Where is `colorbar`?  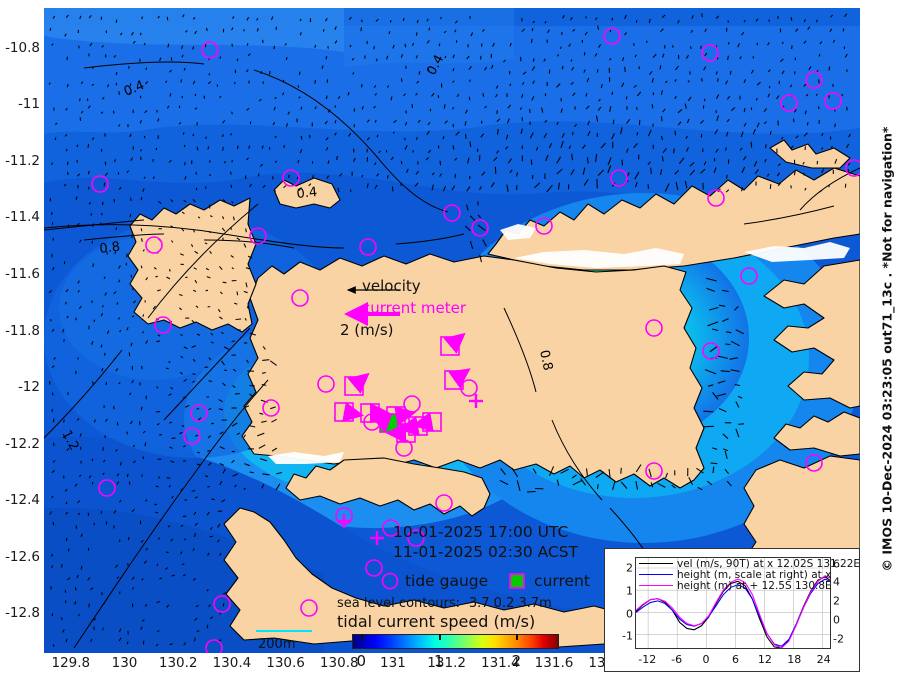
colorbar is located at coordinates (455, 641).